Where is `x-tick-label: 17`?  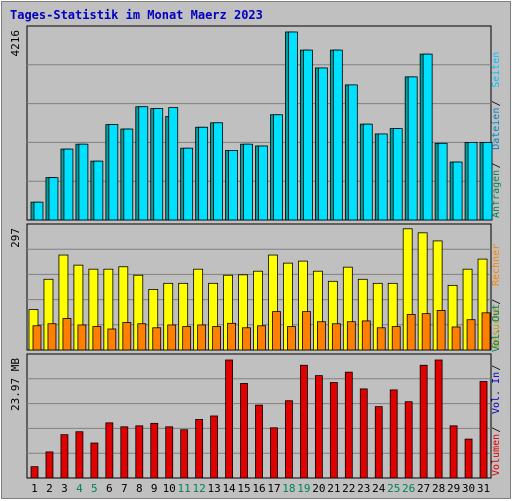
x-tick-label: 17 is located at coordinates (273, 488).